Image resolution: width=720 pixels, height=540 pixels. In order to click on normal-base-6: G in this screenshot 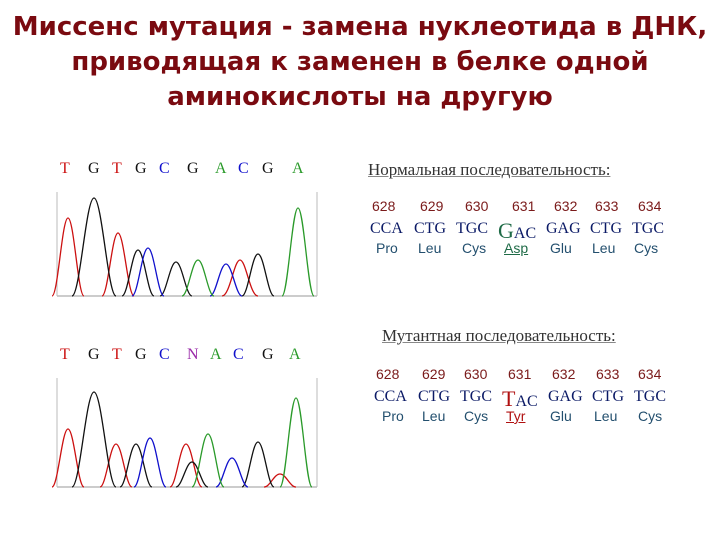, I will do `click(193, 168)`.